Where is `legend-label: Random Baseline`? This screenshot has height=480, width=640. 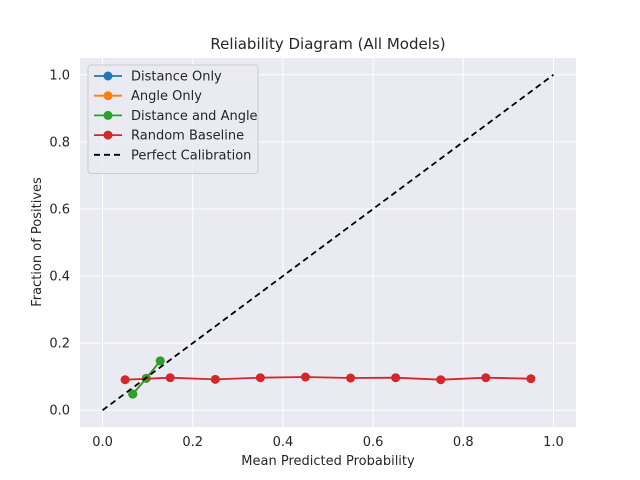 legend-label: Random Baseline is located at coordinates (187, 136).